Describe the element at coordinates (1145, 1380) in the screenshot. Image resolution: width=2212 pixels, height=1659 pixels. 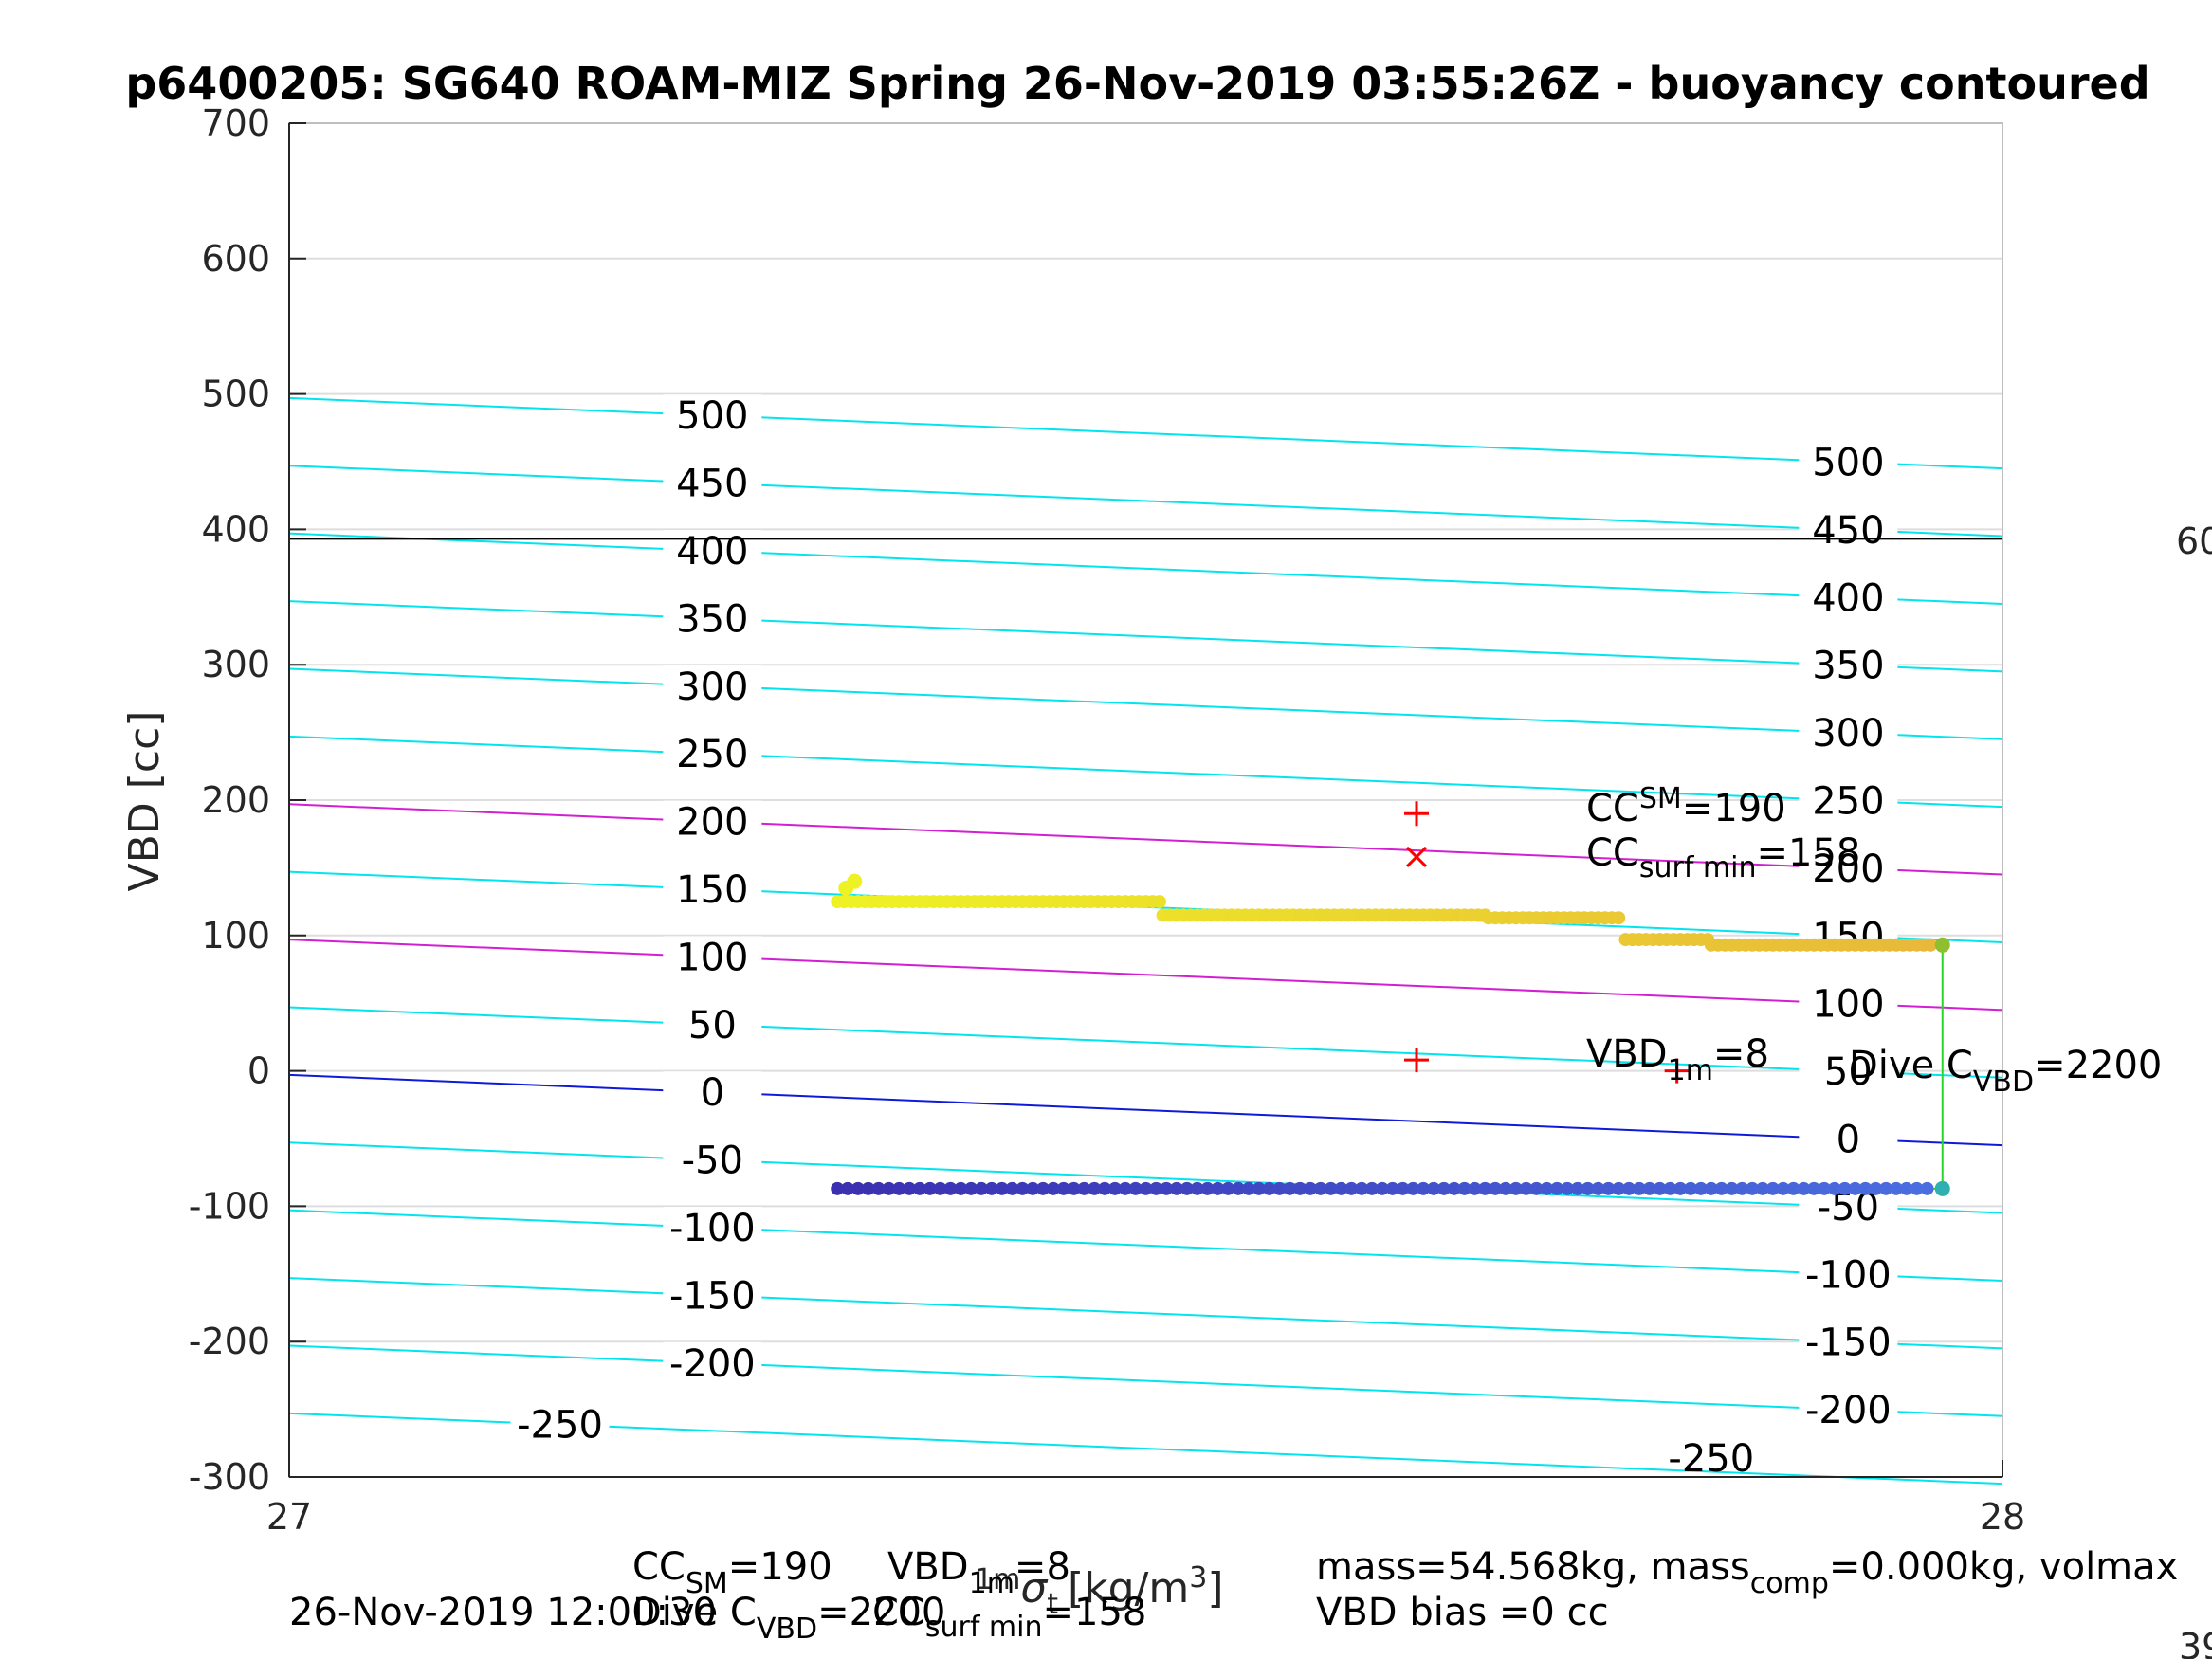
I see `contour-line--200` at that location.